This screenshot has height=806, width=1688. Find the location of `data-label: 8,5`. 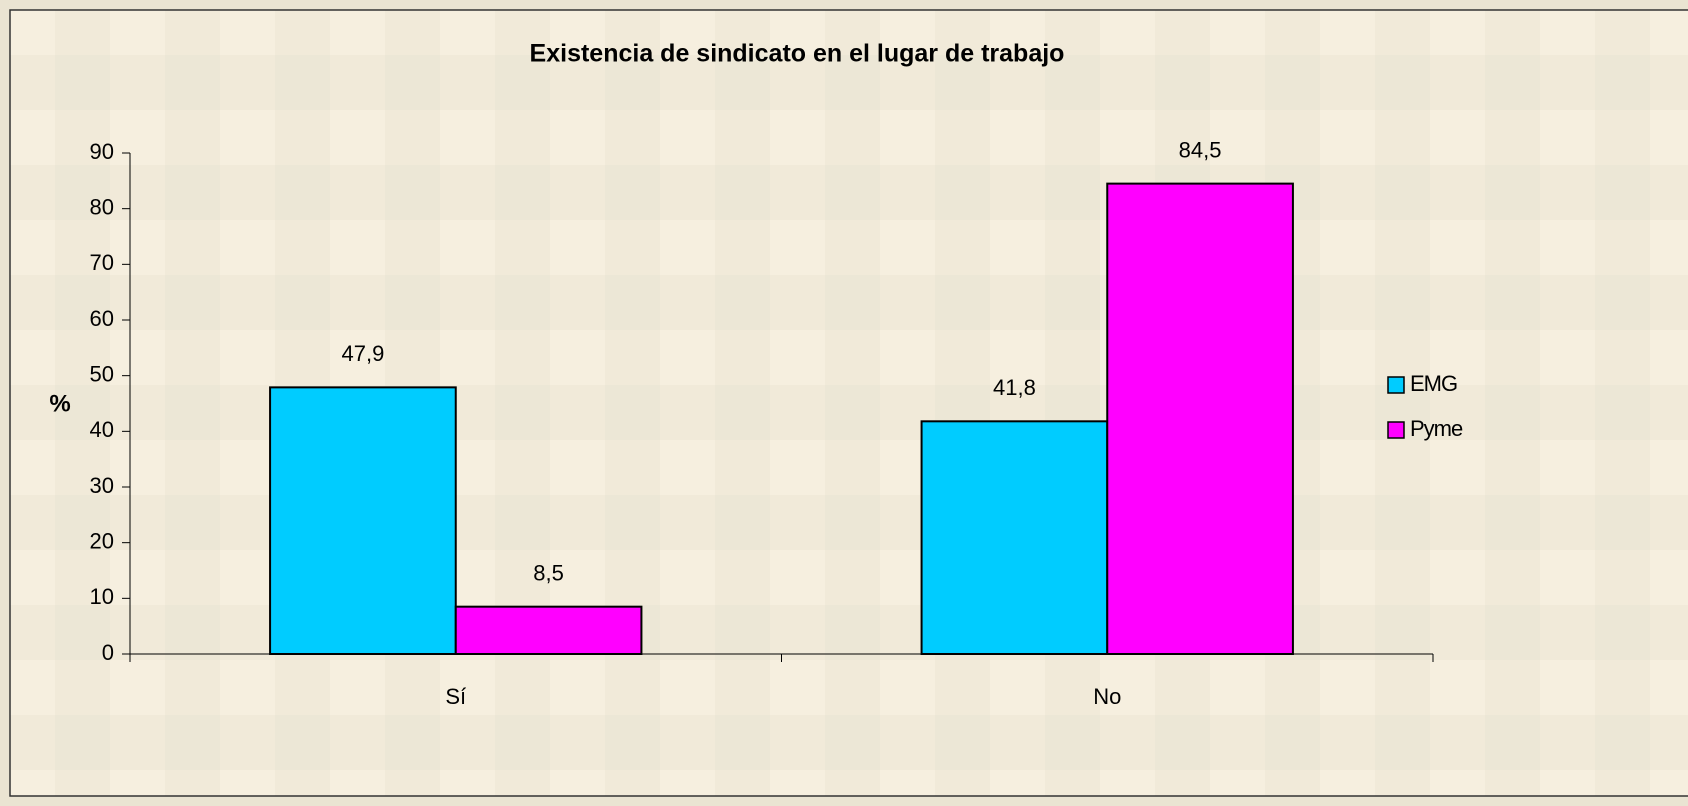

data-label: 8,5 is located at coordinates (548, 572).